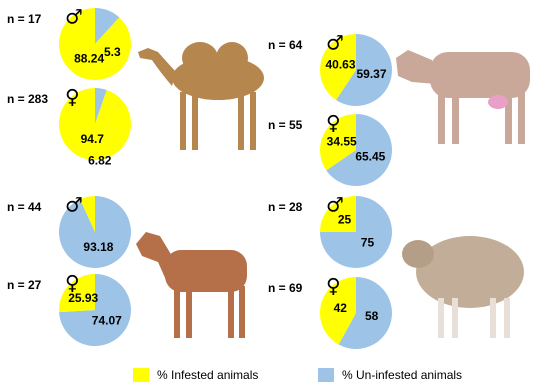 This screenshot has width=550, height=389. Describe the element at coordinates (463, 97) in the screenshot. I see `cow-illustration` at that location.